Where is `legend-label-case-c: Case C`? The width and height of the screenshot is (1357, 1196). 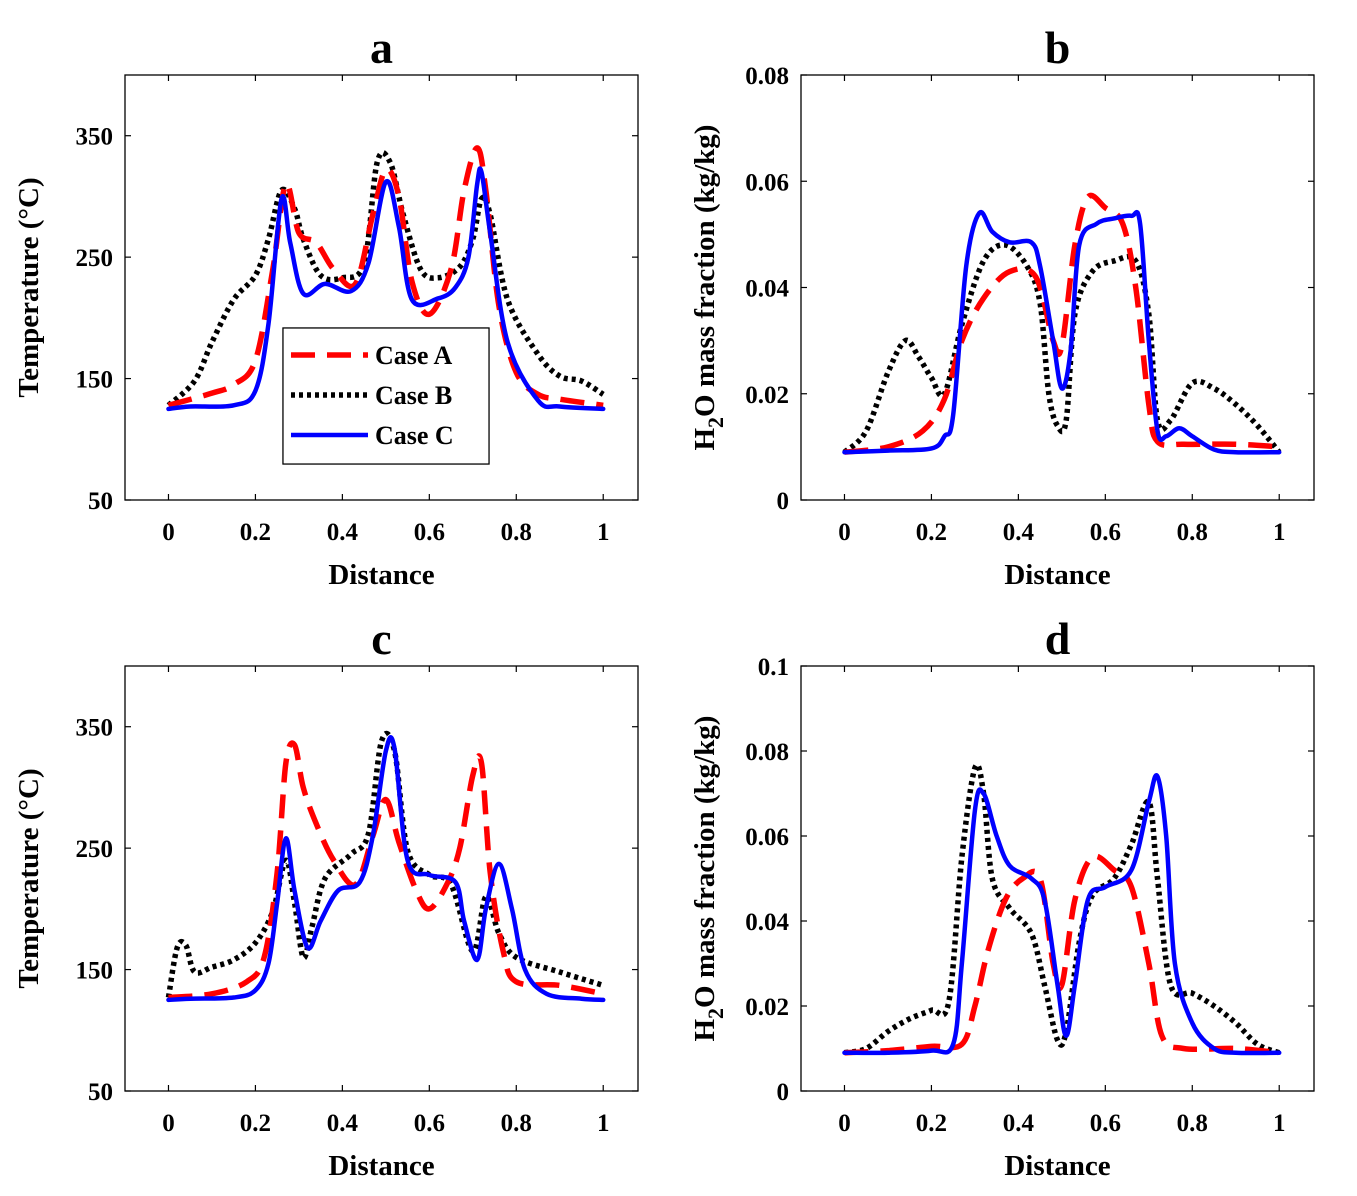
legend-label-case-c: Case C is located at coordinates (414, 435).